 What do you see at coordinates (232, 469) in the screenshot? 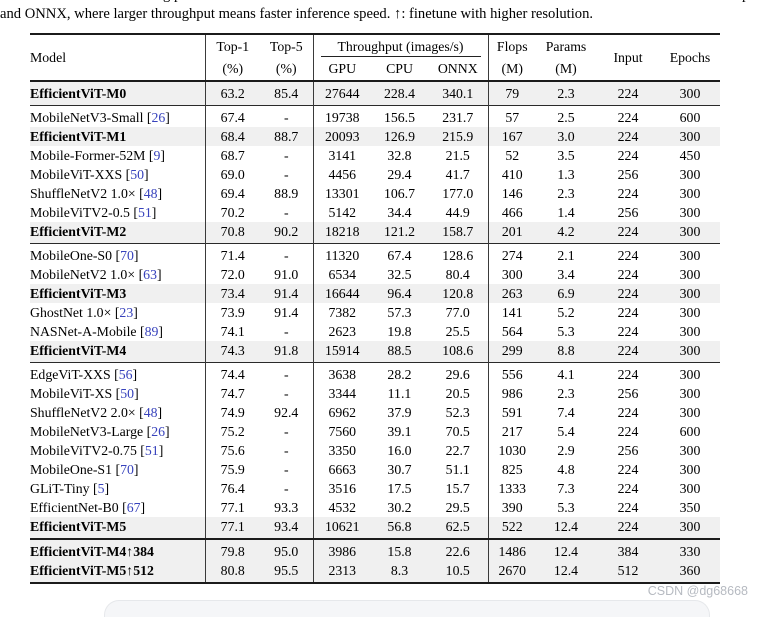
I see `top1-cell: 75.9` at bounding box center [232, 469].